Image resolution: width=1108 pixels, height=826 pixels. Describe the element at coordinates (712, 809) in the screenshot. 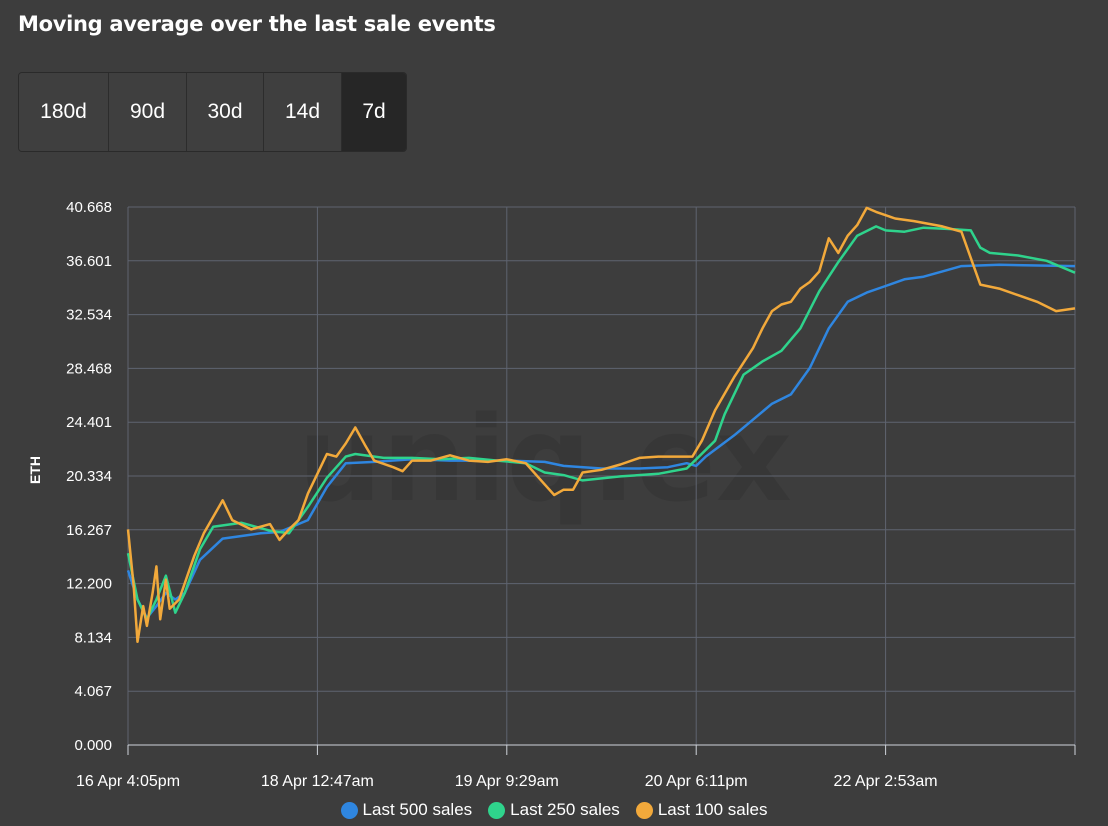

I see `legend-label-last-100: Last 100 sales` at that location.